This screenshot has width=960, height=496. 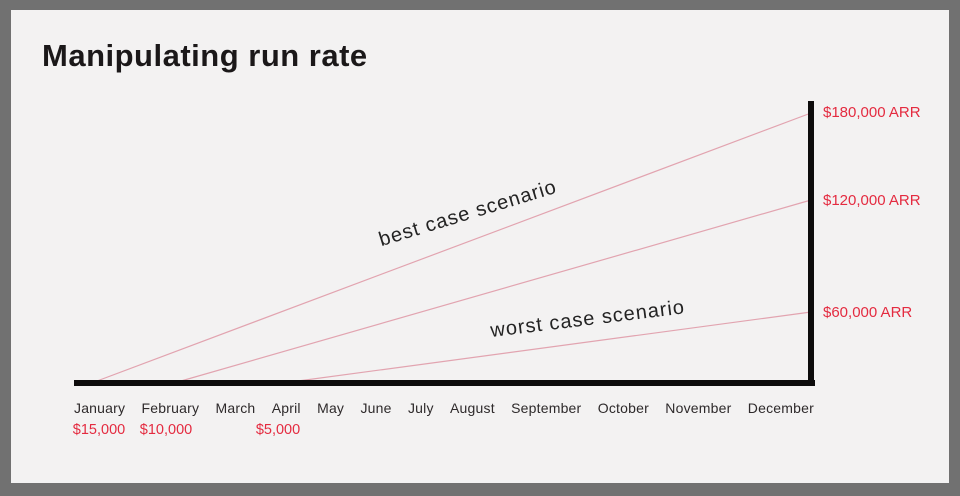 What do you see at coordinates (331, 408) in the screenshot?
I see `x-tick-label-may: May` at bounding box center [331, 408].